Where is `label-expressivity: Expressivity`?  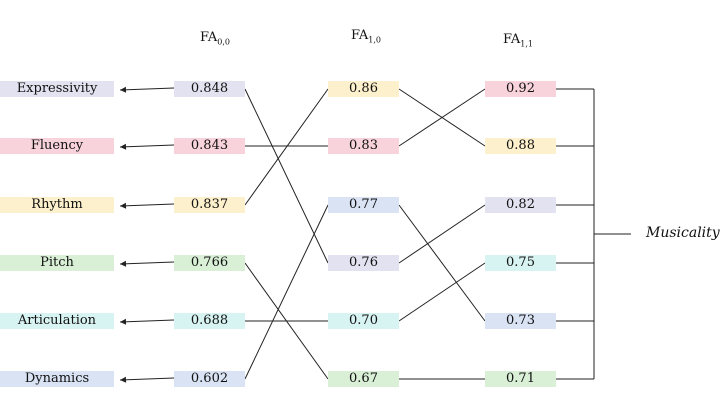
label-expressivity: Expressivity is located at coordinates (57, 89).